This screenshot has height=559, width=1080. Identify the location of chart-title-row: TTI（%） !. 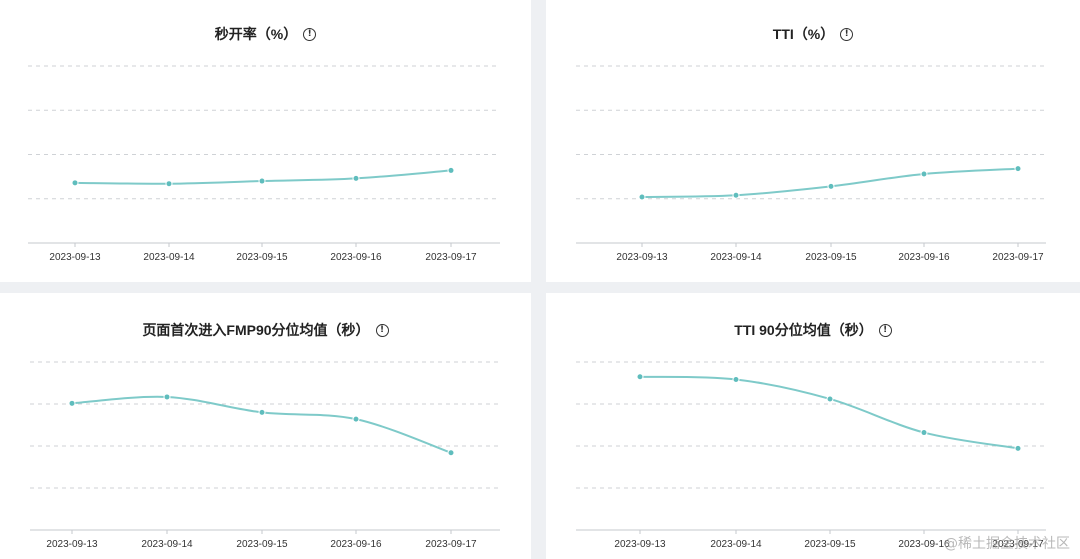
(813, 34).